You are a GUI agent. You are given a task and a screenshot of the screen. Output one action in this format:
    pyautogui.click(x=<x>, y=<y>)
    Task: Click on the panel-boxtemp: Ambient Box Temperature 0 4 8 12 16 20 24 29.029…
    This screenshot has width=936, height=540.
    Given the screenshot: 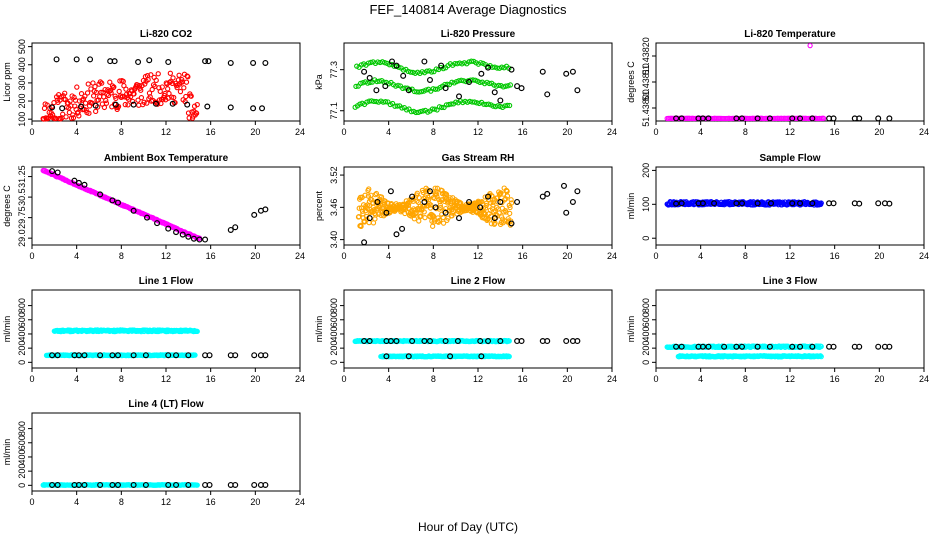 What is the action you would take?
    pyautogui.click(x=153, y=207)
    